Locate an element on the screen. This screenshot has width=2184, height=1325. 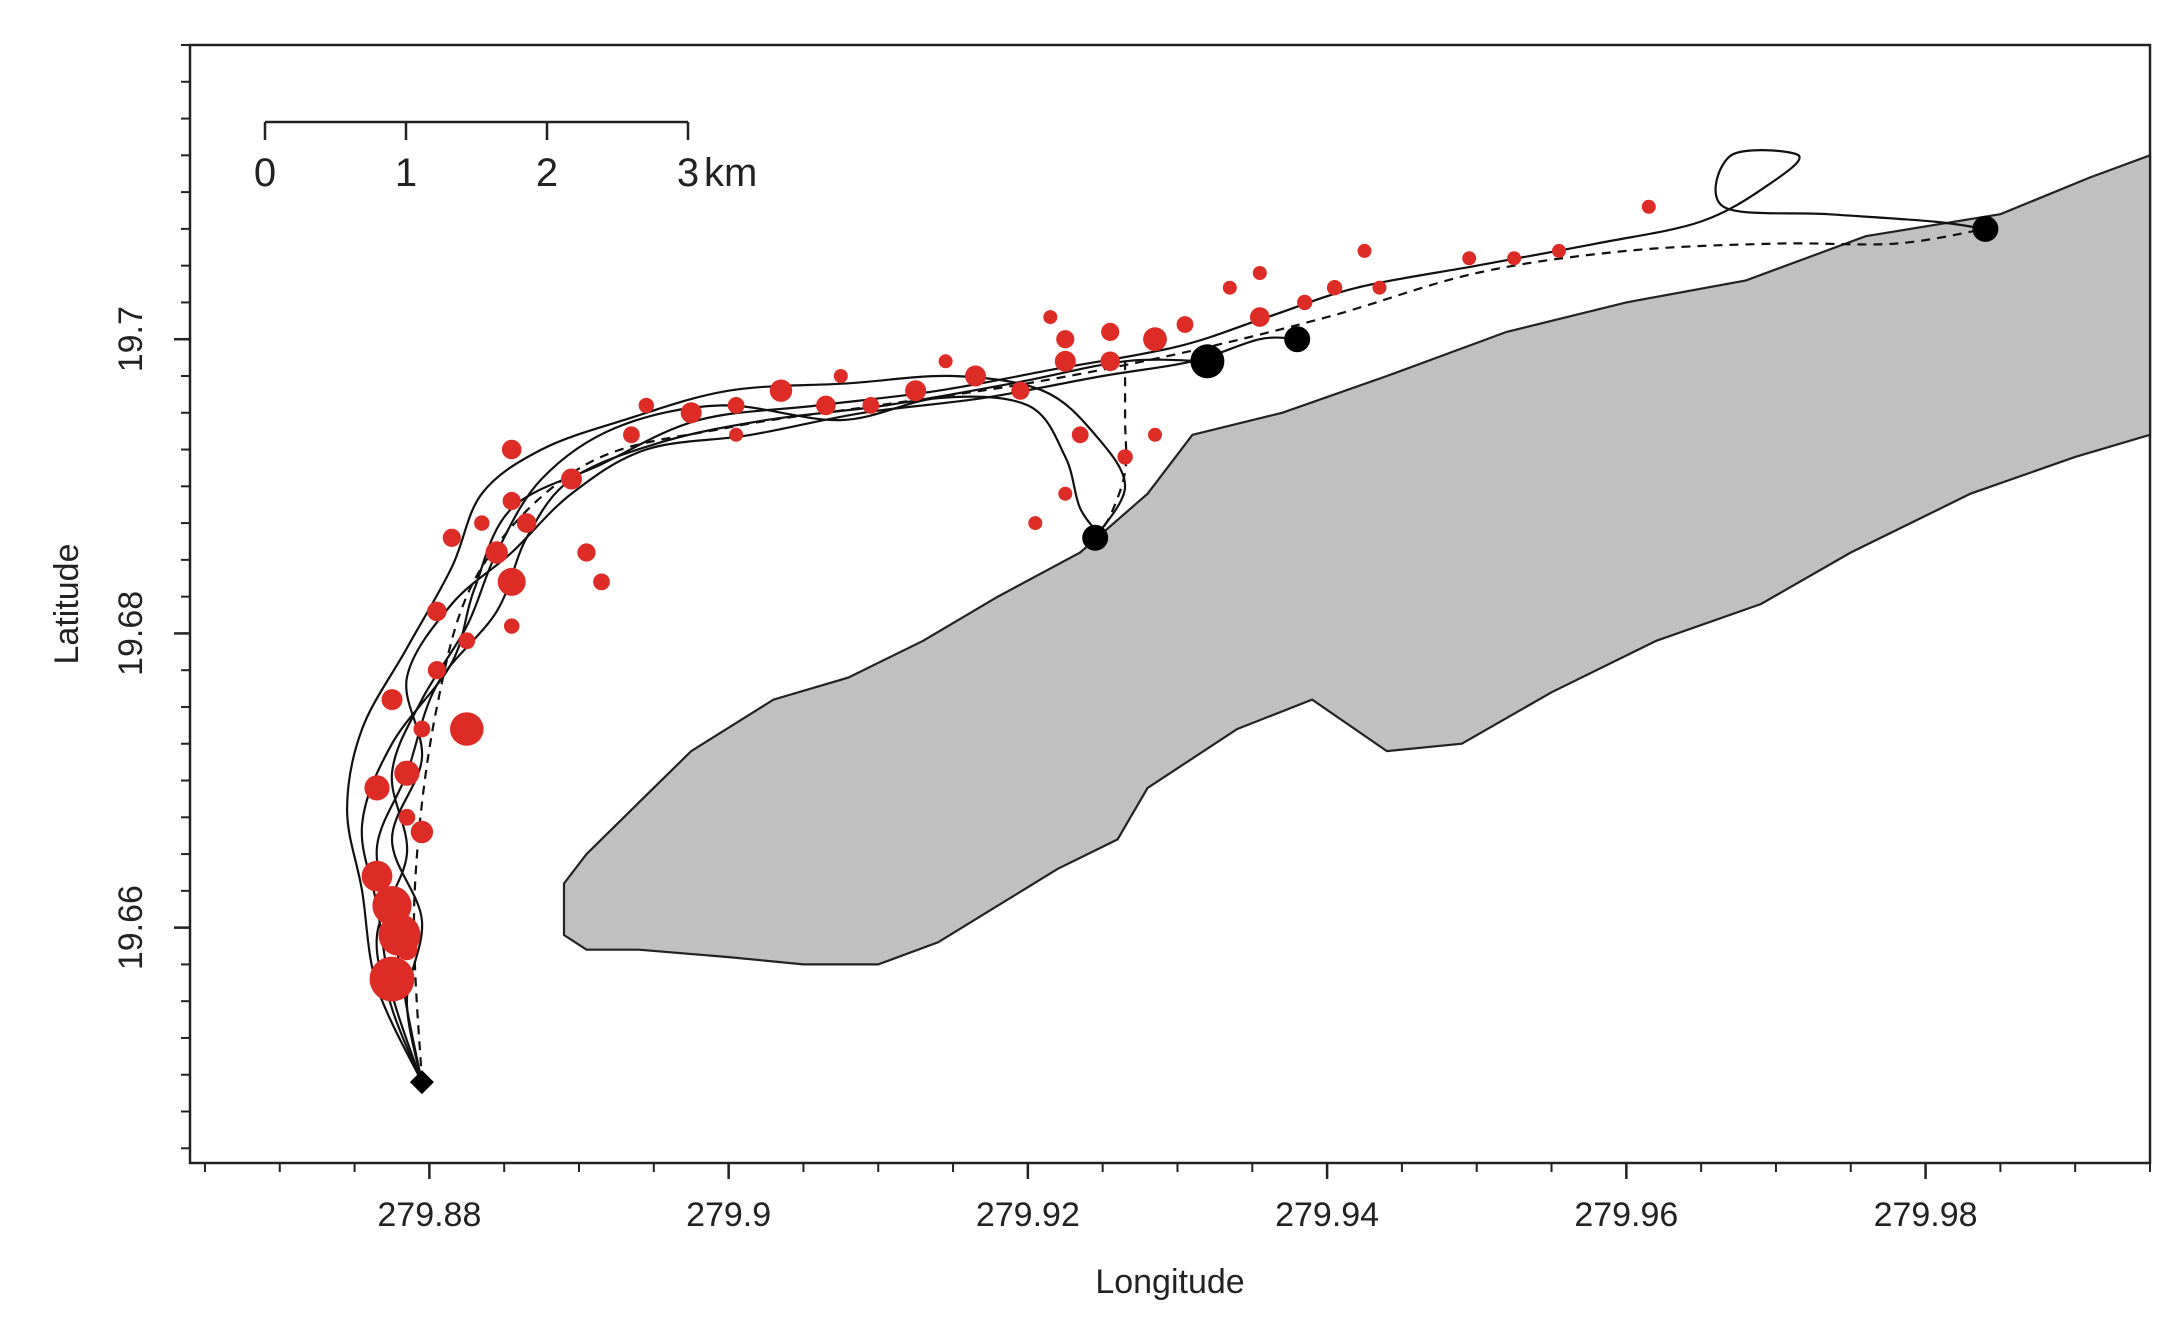
scale-bar-label: 3 is located at coordinates (688, 173).